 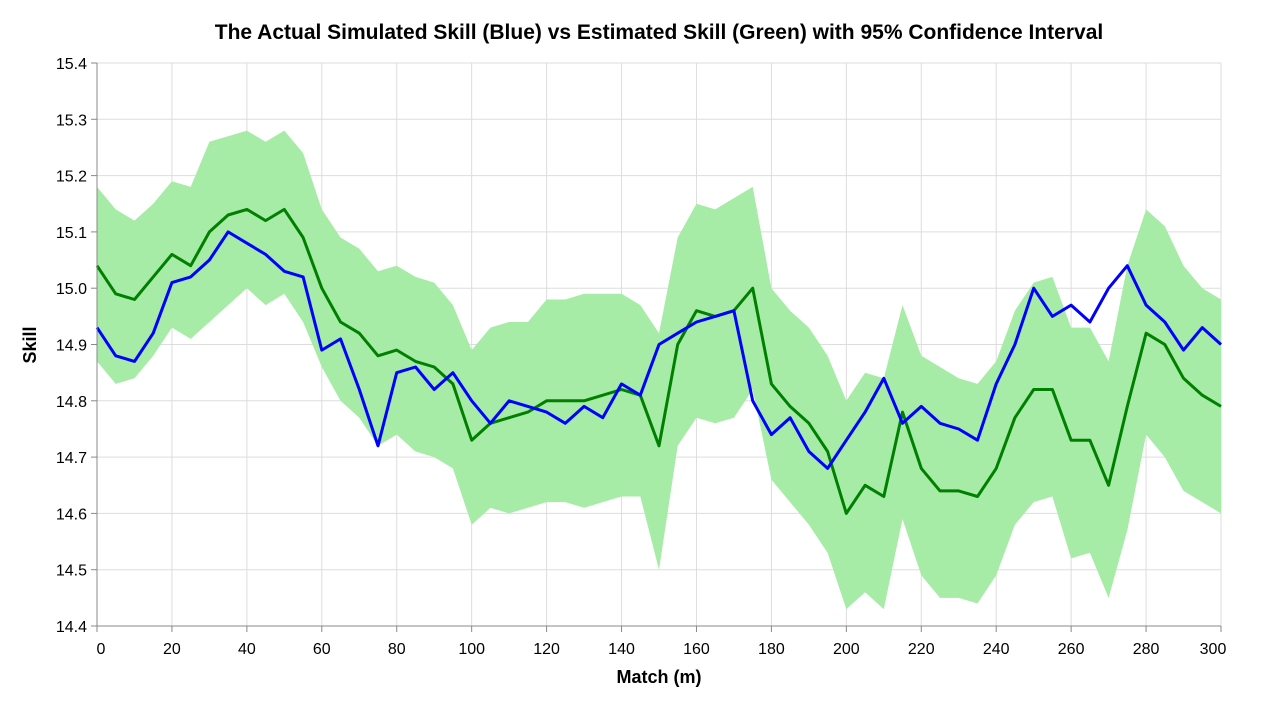 I want to click on x-tick-label: 20, so click(x=172, y=649).